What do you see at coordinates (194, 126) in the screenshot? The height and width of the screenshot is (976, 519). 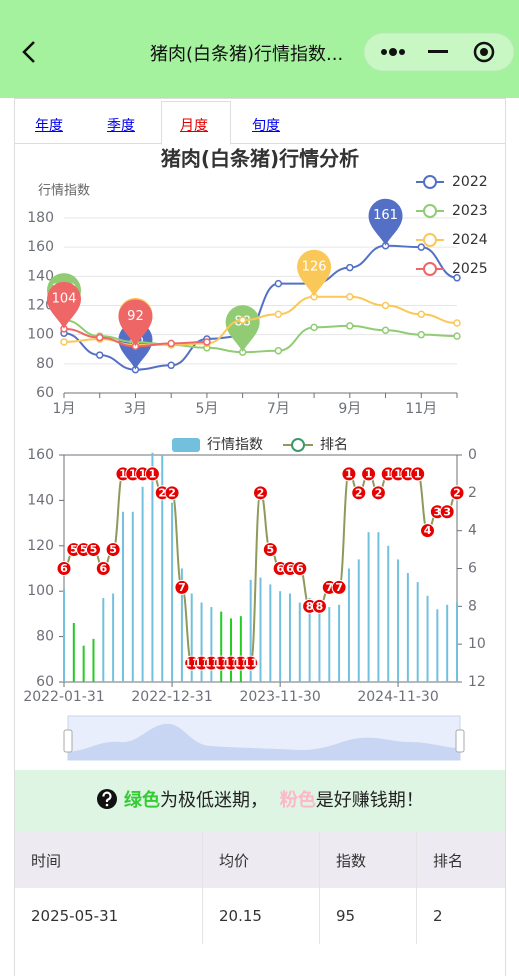 I see `tab: 月度` at bounding box center [194, 126].